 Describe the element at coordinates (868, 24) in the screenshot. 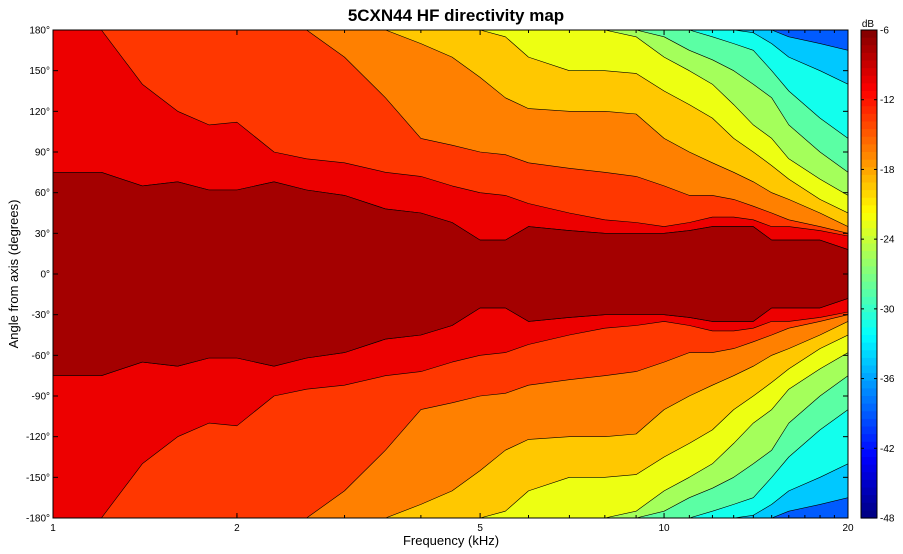

I see `colorbar-unit-label: dB` at that location.